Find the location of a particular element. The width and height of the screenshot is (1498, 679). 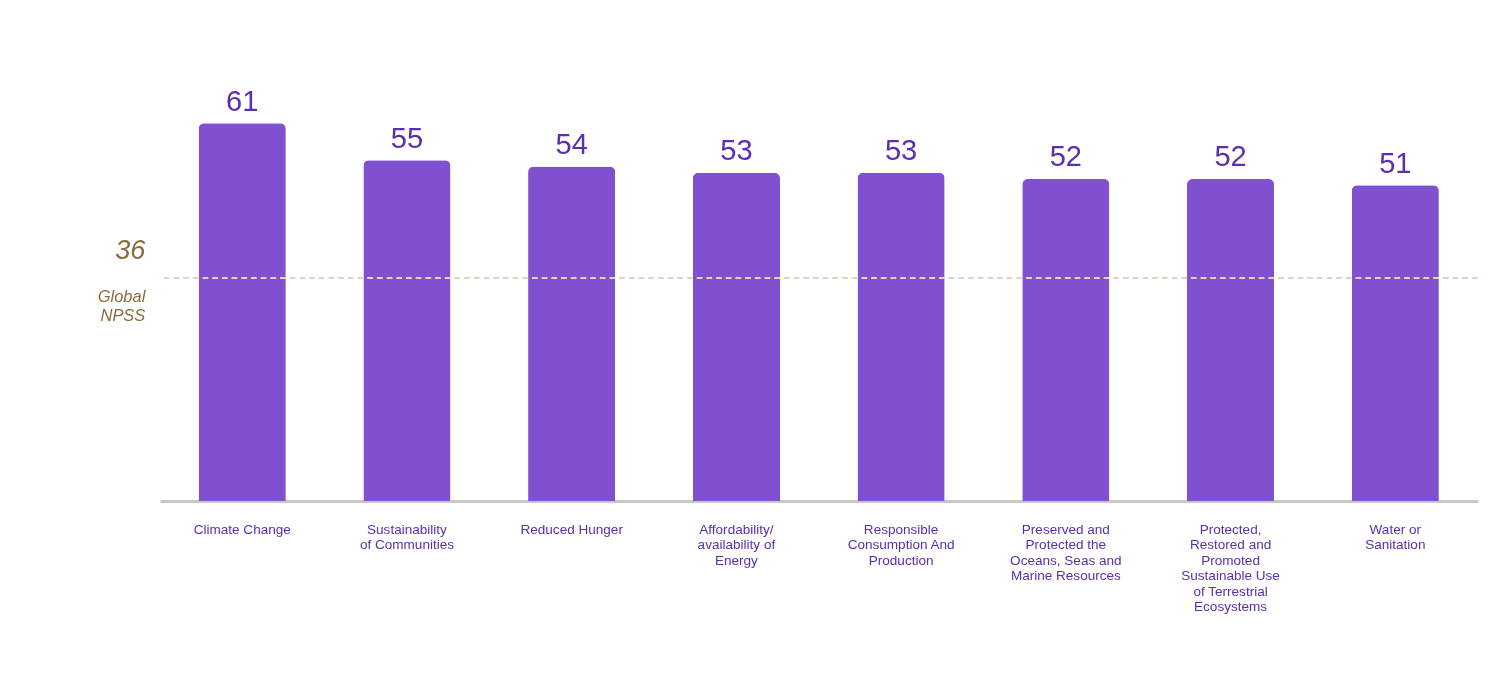

x-tick-label: Protected, Restored and Promoted Sustainable Use of Terrestrial Ecosystems is located at coordinates (1230, 568).